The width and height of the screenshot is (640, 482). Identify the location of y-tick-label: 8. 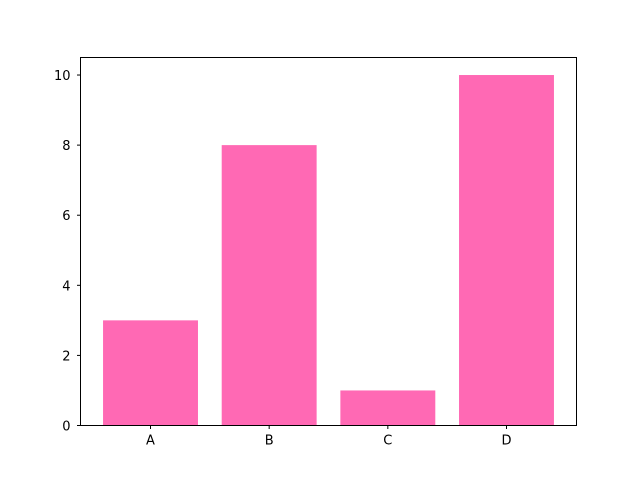
(66, 146).